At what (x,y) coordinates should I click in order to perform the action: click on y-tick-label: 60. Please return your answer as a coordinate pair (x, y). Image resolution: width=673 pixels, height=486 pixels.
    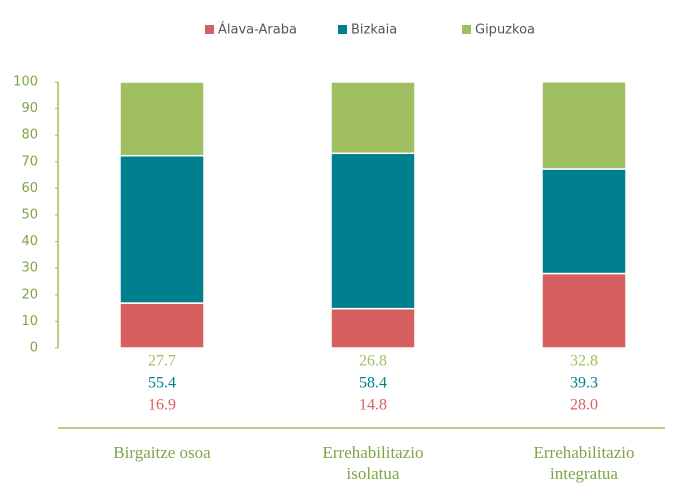
    Looking at the image, I should click on (29, 188).